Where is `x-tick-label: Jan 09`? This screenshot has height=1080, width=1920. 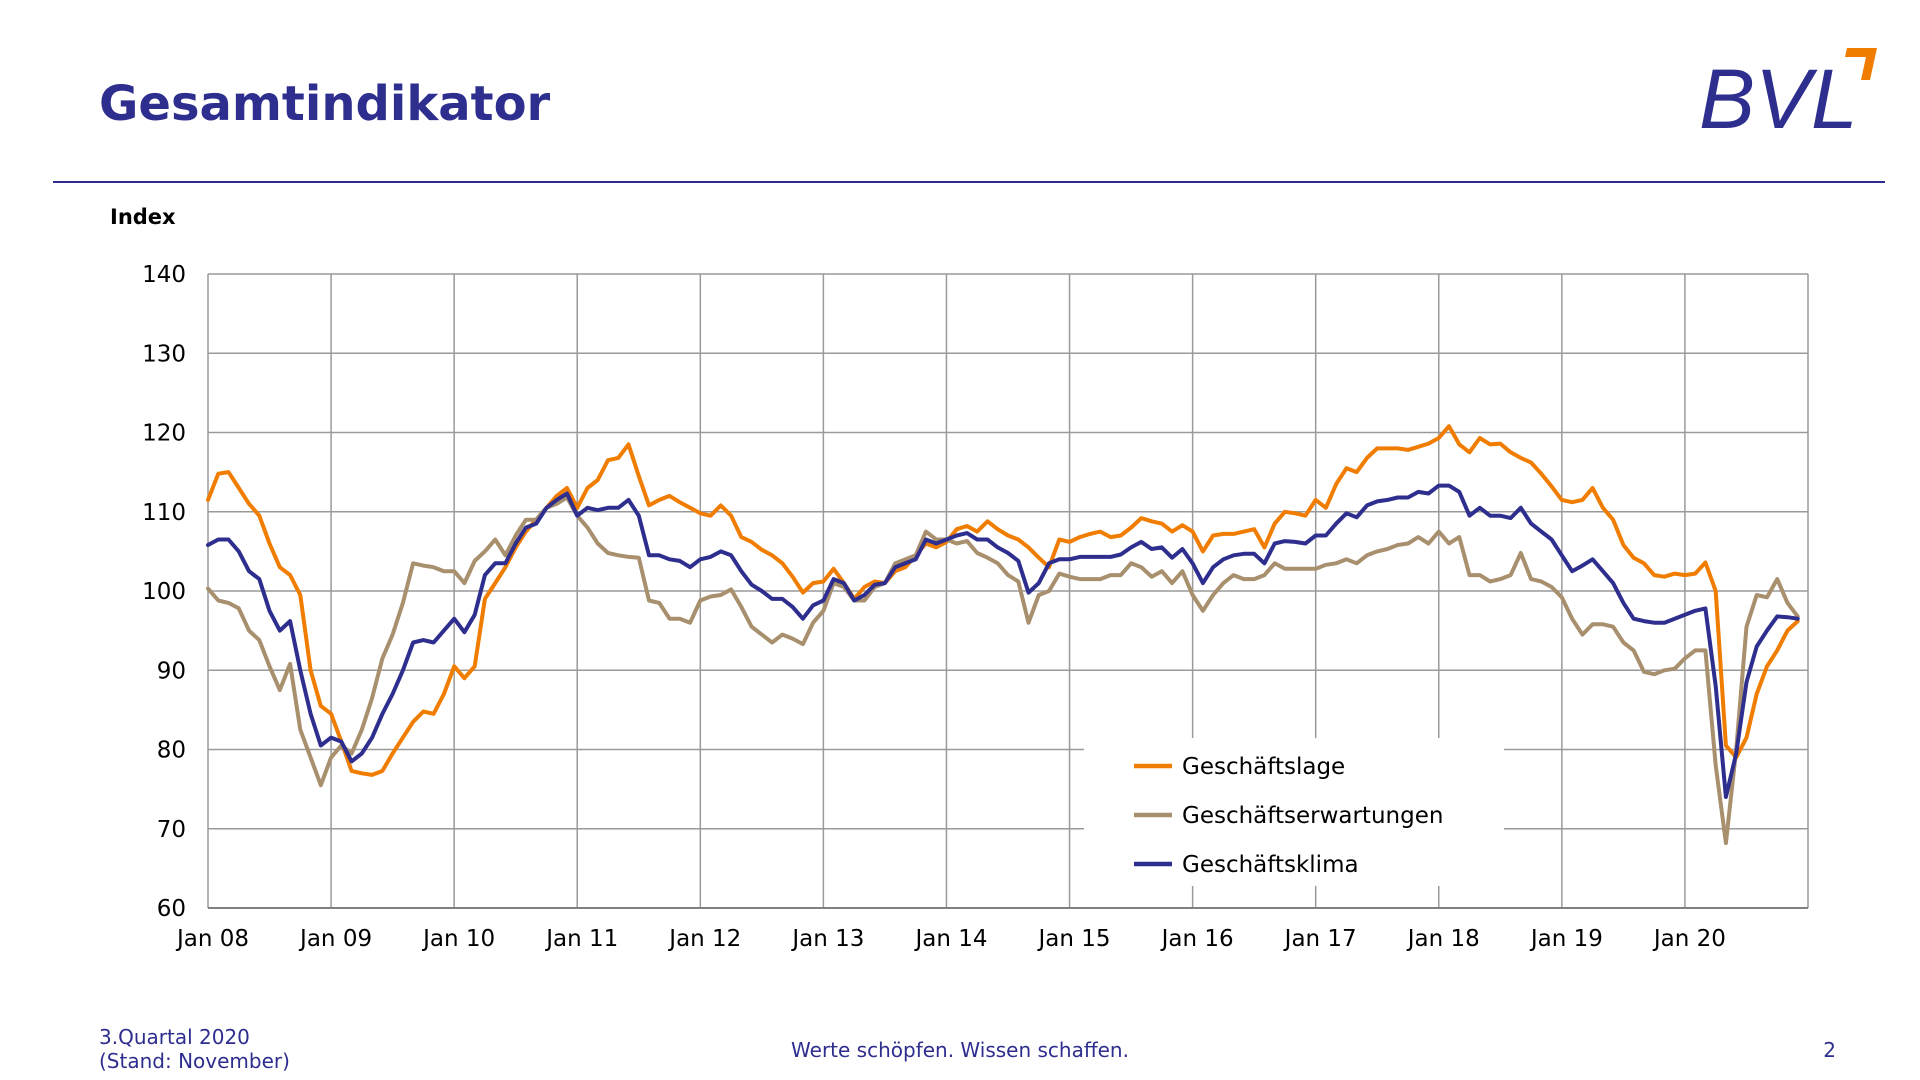 x-tick-label: Jan 09 is located at coordinates (335, 939).